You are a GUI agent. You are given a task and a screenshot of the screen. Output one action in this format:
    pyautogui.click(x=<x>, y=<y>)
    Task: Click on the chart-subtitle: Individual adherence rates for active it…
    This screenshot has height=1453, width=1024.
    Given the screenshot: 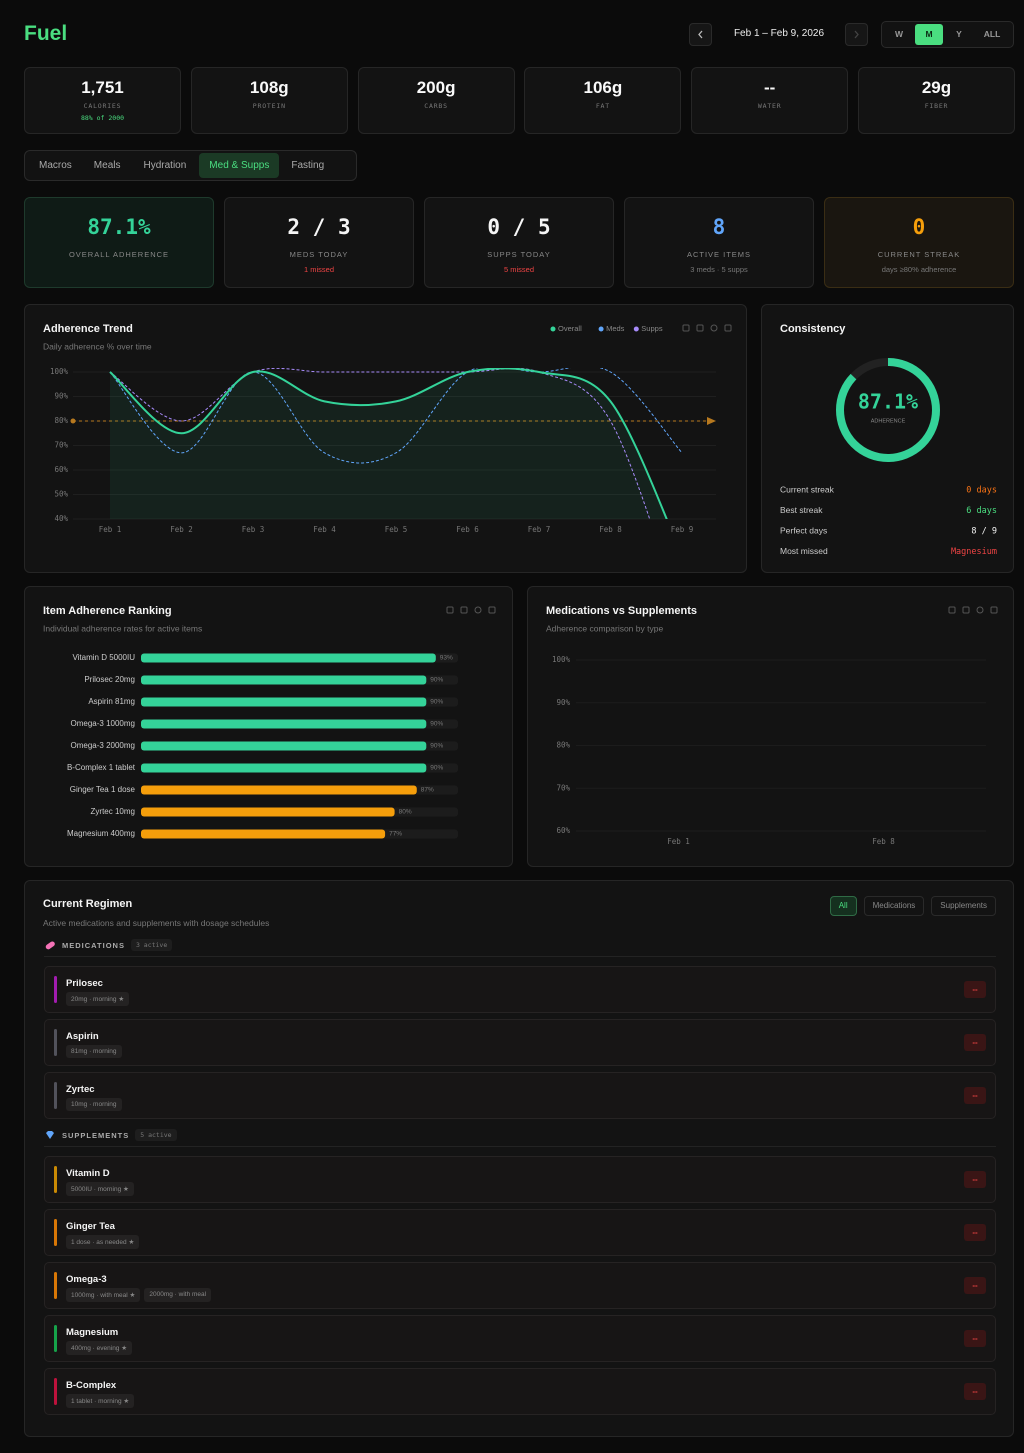 What is the action you would take?
    pyautogui.click(x=122, y=628)
    